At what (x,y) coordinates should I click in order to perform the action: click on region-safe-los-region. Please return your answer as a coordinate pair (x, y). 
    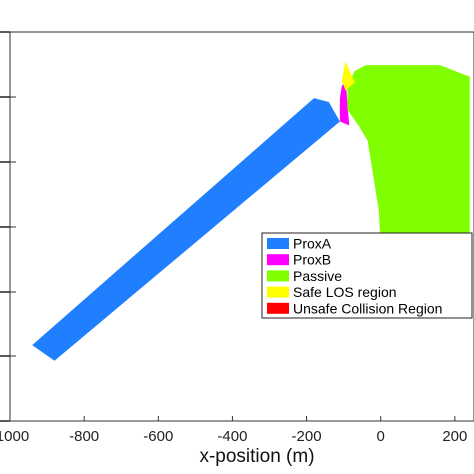
    Looking at the image, I should click on (348, 76).